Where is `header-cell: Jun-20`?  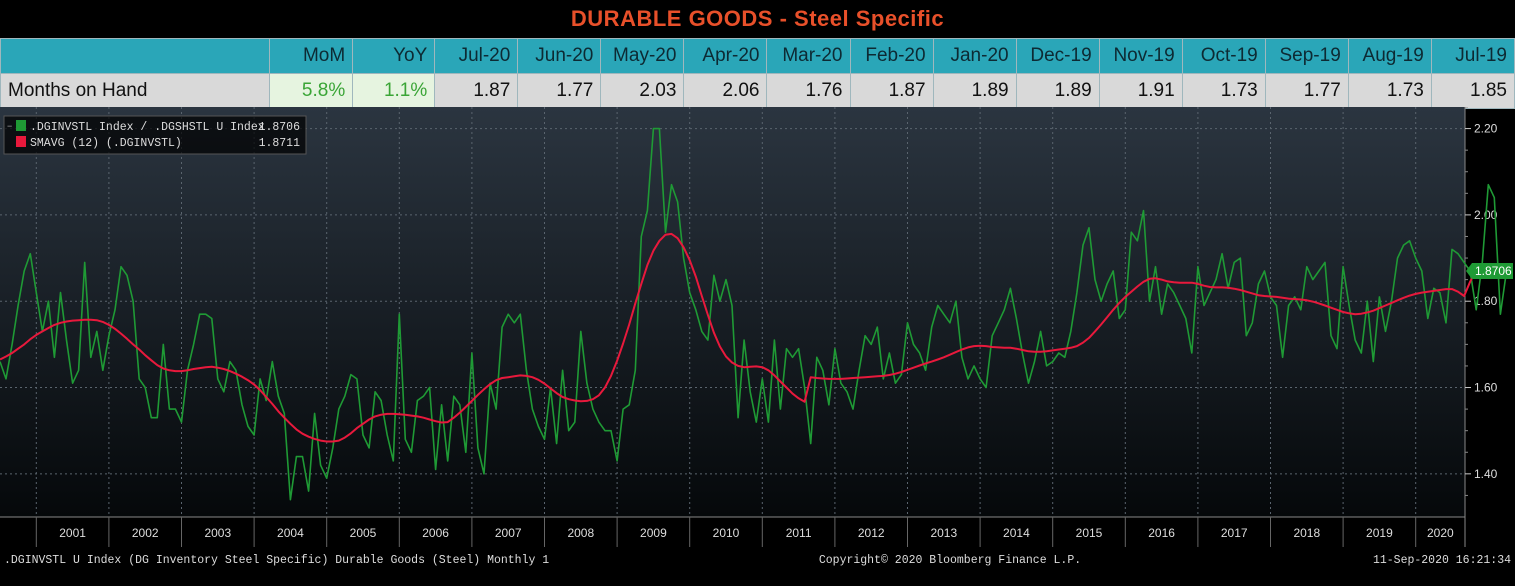 header-cell: Jun-20 is located at coordinates (559, 56).